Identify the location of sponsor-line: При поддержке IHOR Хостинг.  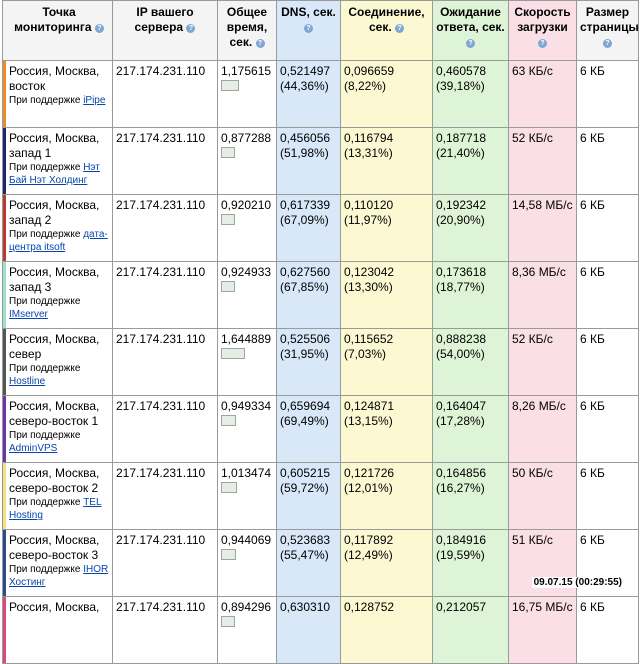
(59, 576).